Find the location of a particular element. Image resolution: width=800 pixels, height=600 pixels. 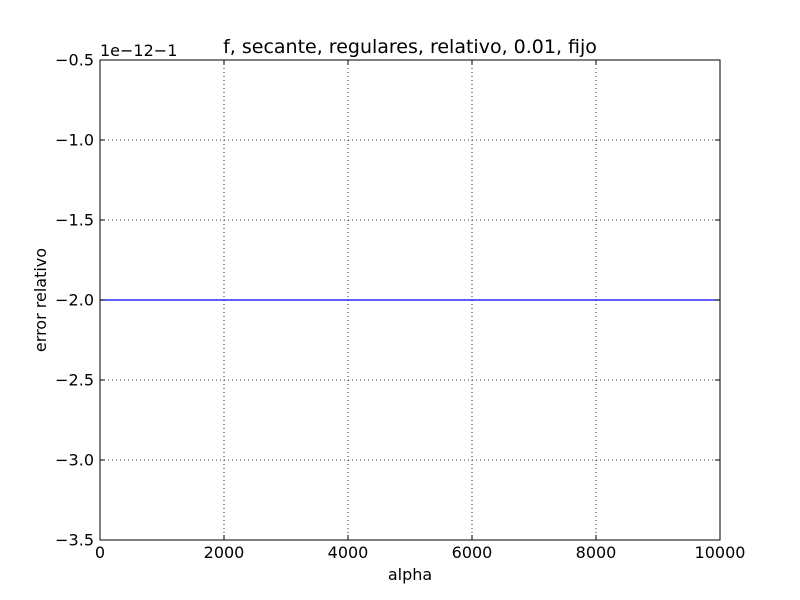

x-axis-label: alpha is located at coordinates (410, 574).